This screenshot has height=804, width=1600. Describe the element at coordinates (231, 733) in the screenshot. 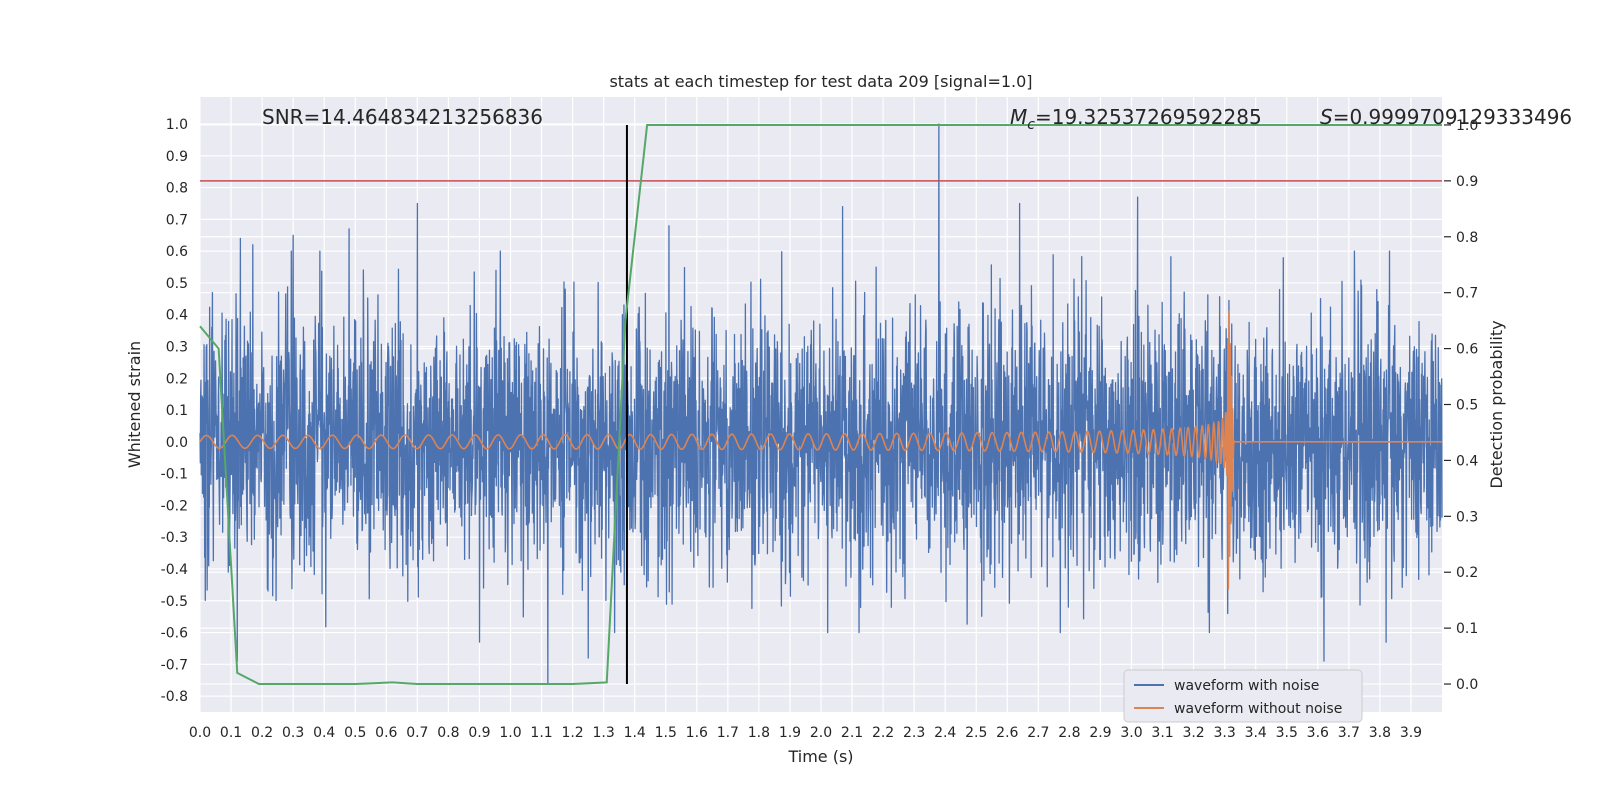

I see `x-tick-label: 0.1` at that location.